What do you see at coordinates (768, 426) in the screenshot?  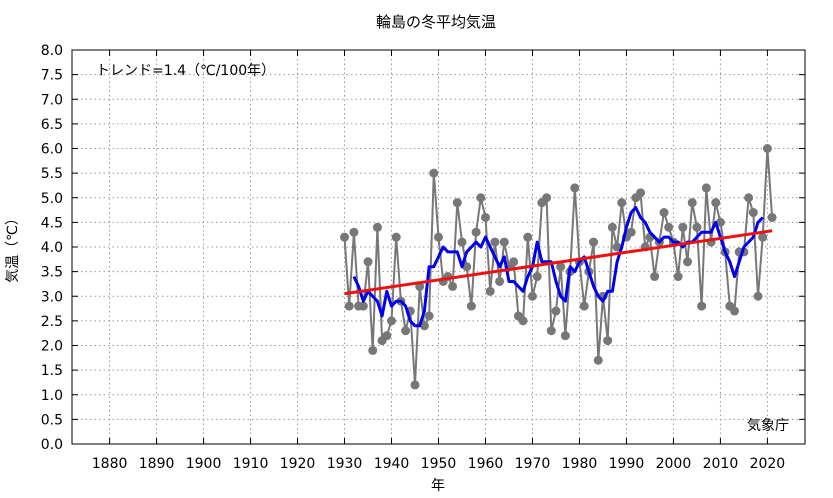 I see `source-label: 気象庁` at bounding box center [768, 426].